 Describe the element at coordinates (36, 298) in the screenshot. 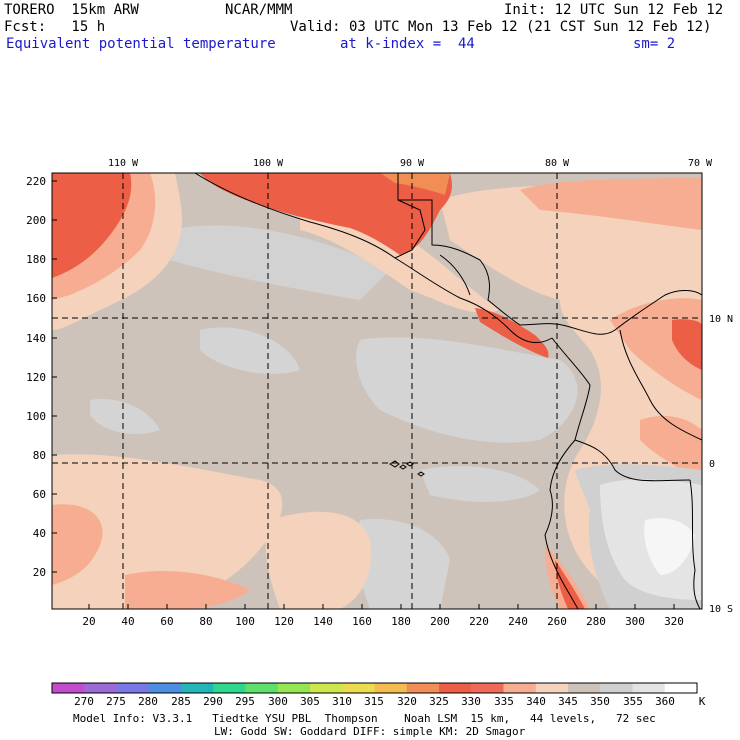

I see `y-tick-label: 160` at that location.